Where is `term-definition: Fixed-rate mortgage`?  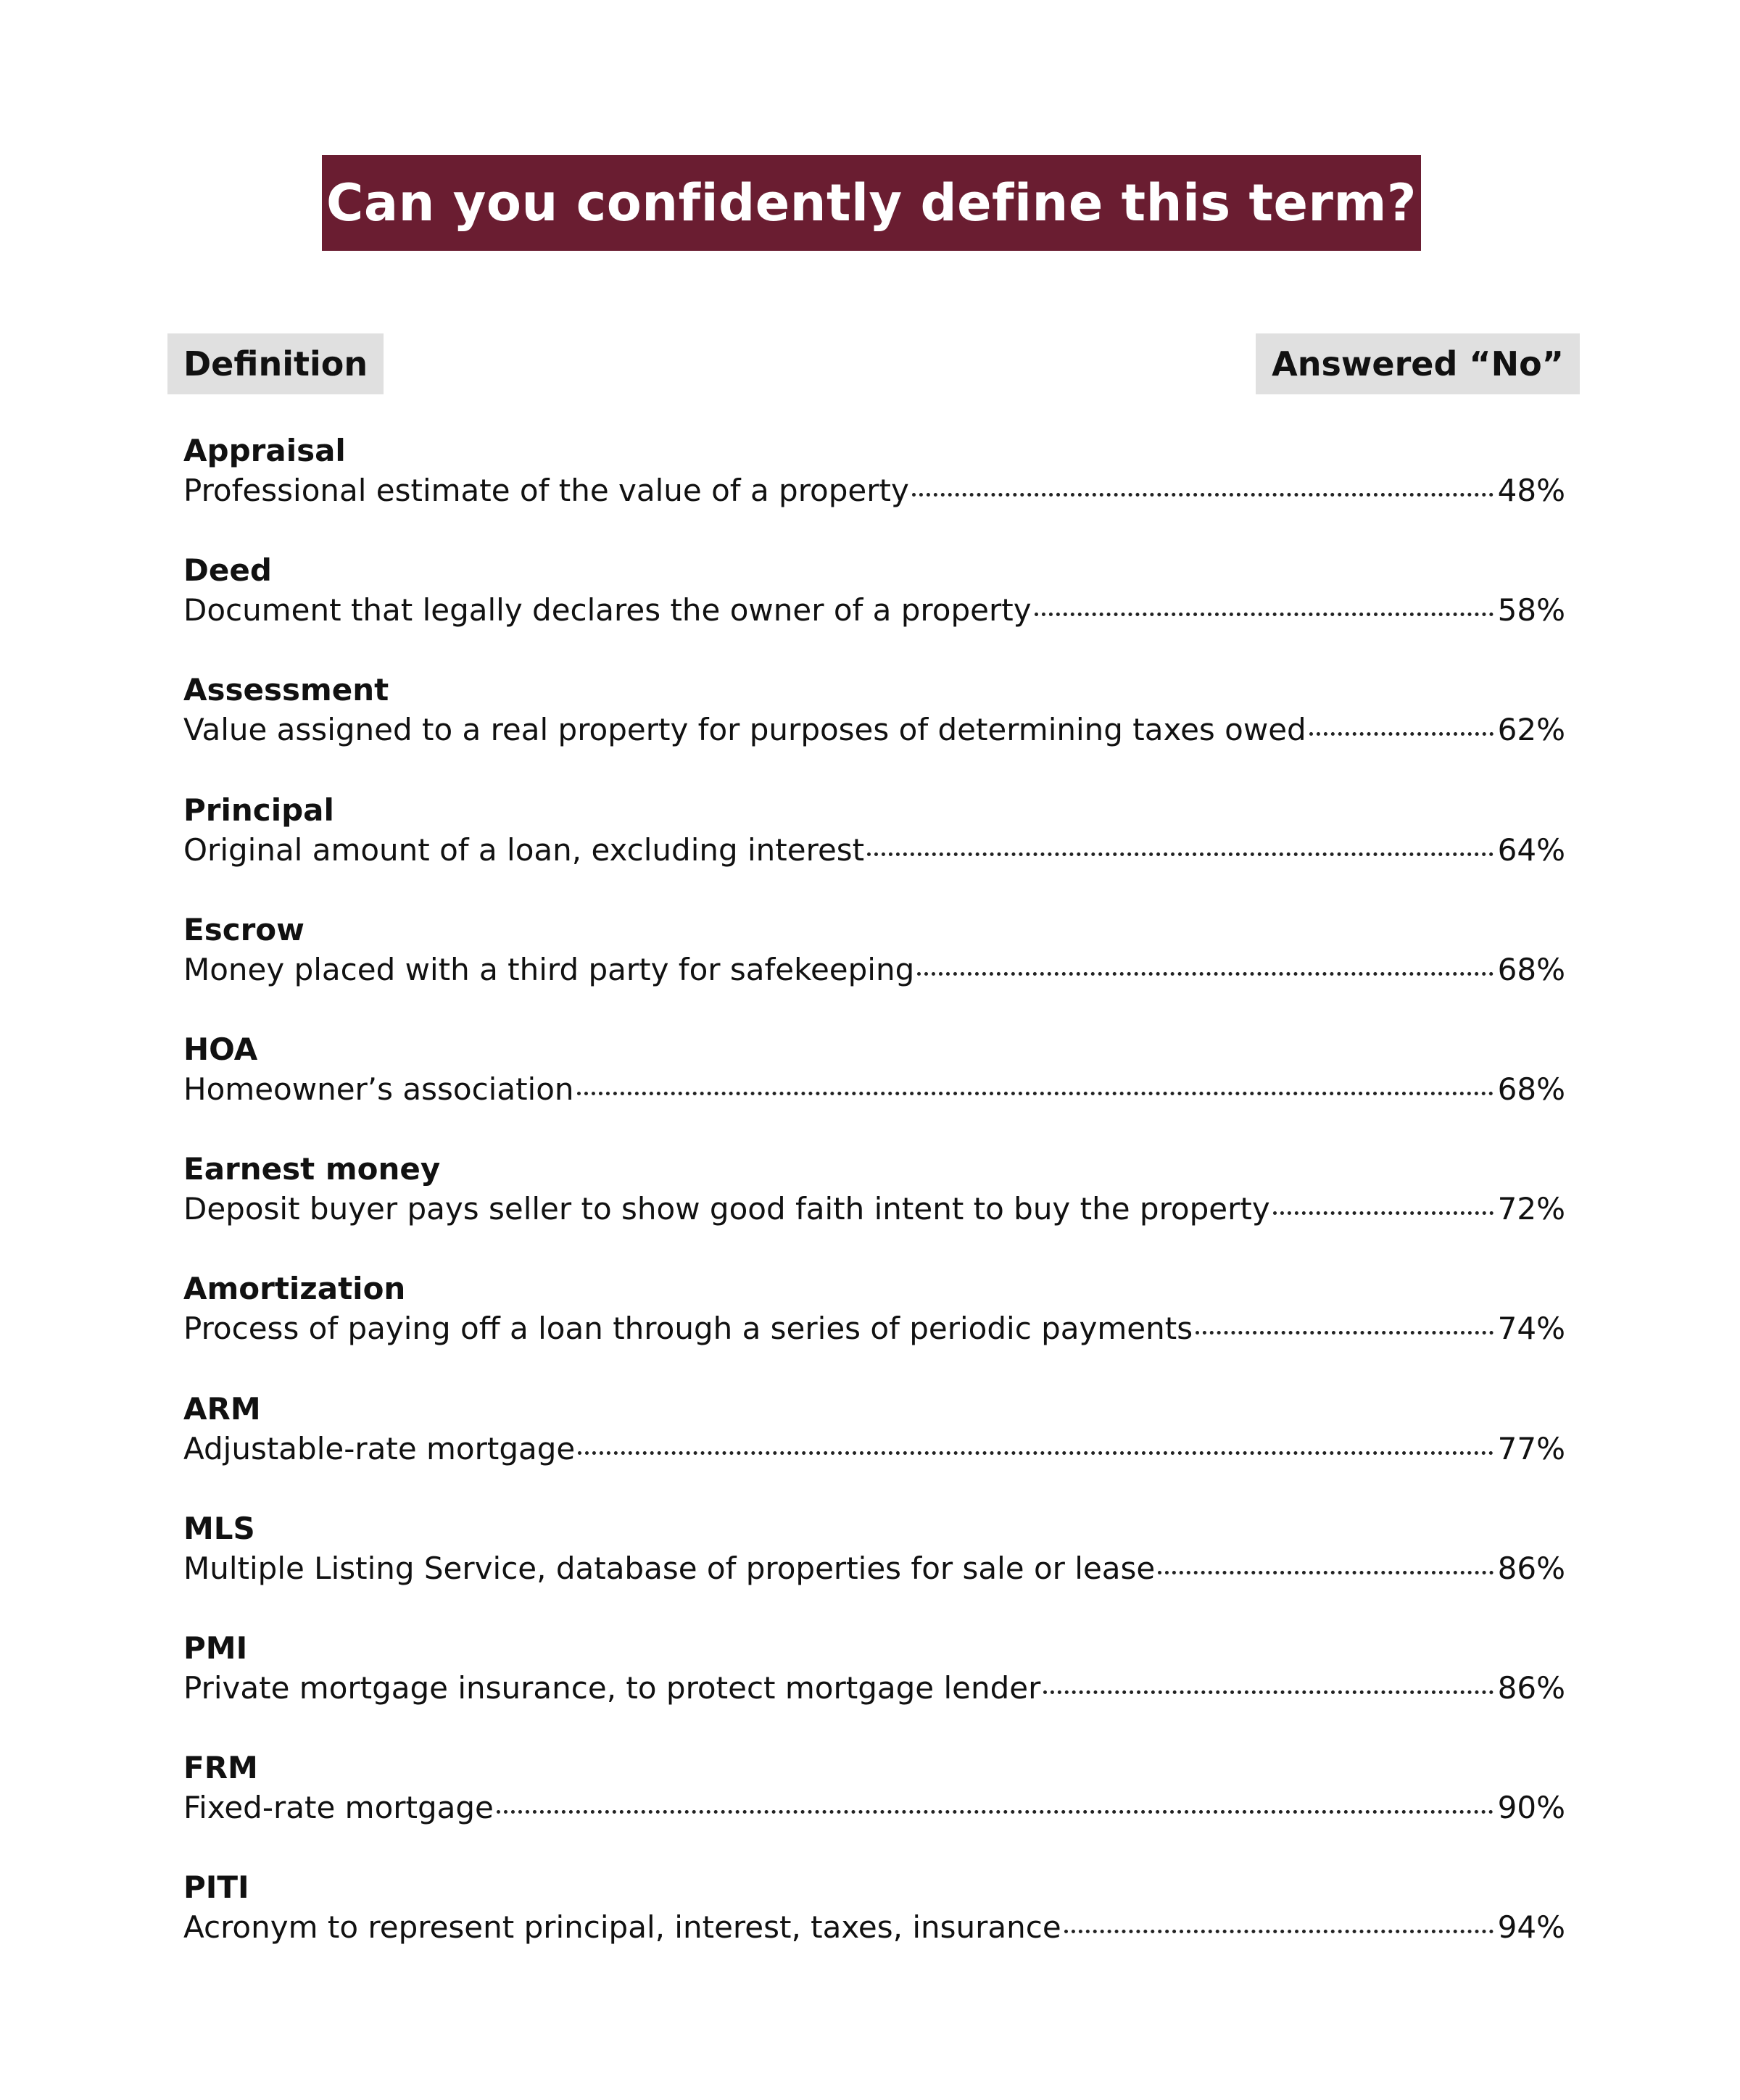 term-definition: Fixed-rate mortgage is located at coordinates (338, 1808).